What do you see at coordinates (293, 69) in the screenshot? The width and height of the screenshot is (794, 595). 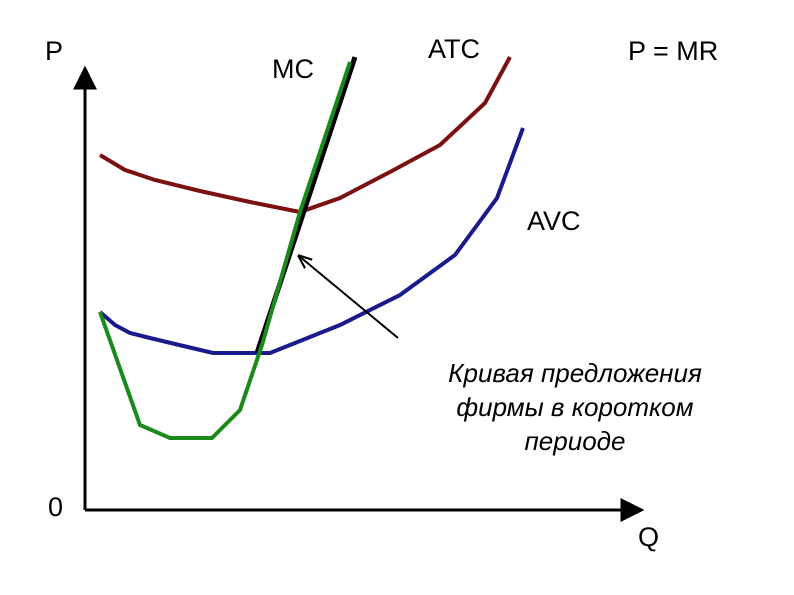 I see `mc-label: MC` at bounding box center [293, 69].